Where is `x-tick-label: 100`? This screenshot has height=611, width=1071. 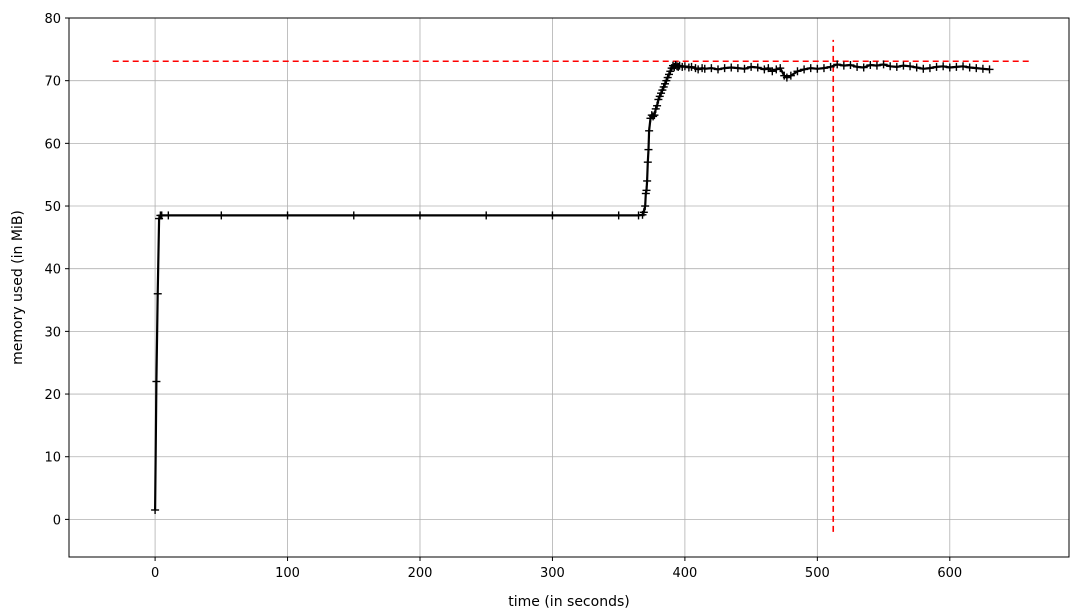 x-tick-label: 100 is located at coordinates (287, 573).